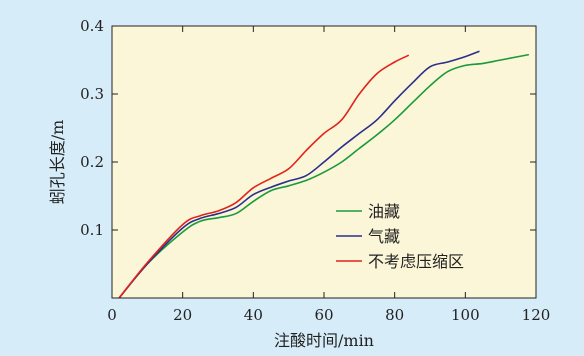 The image size is (584, 356). I want to click on y-tick-label: 0.3, so click(92, 94).